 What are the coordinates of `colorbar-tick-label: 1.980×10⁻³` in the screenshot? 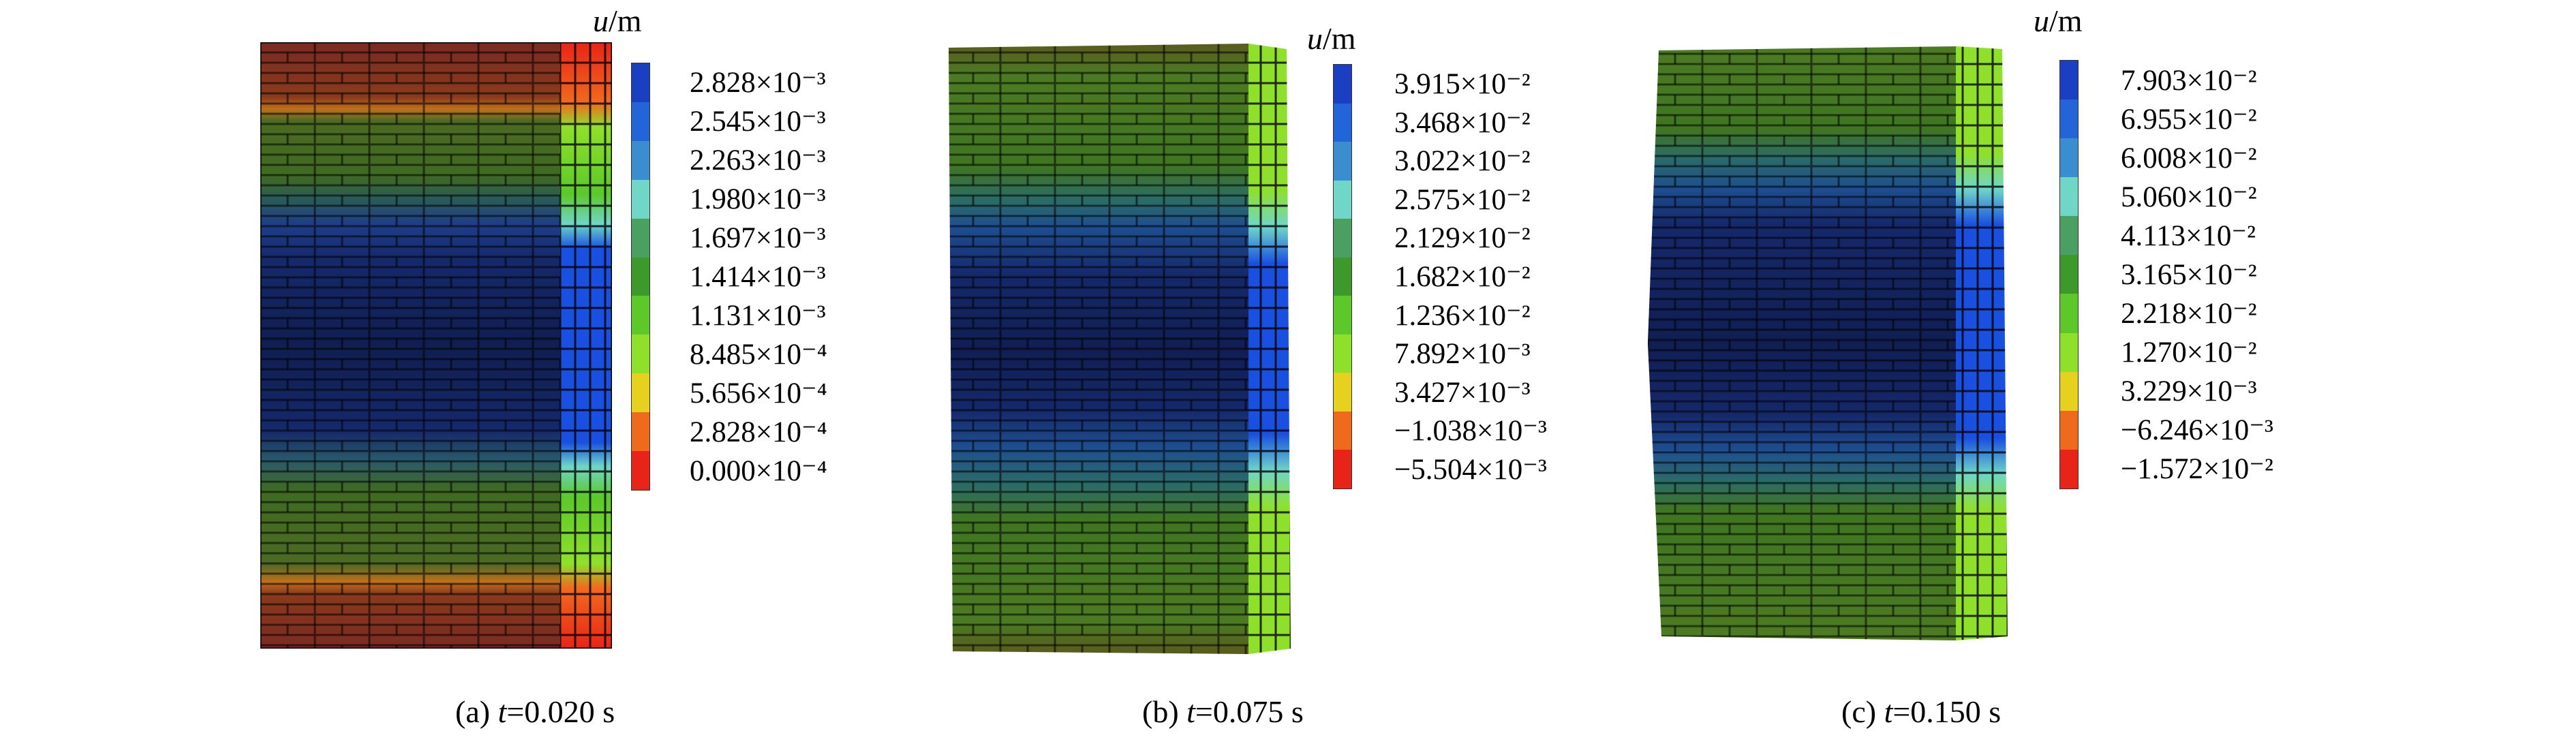 It's located at (758, 199).